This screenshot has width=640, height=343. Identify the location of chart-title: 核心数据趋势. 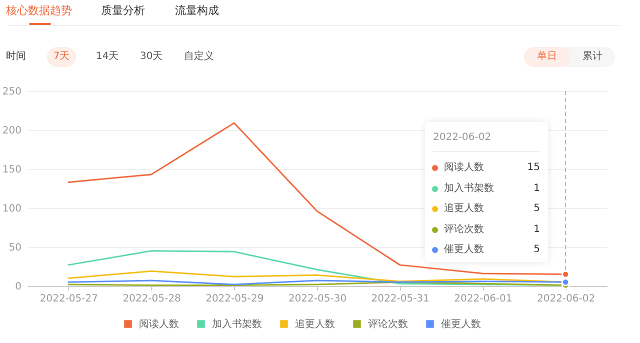
(39, 10).